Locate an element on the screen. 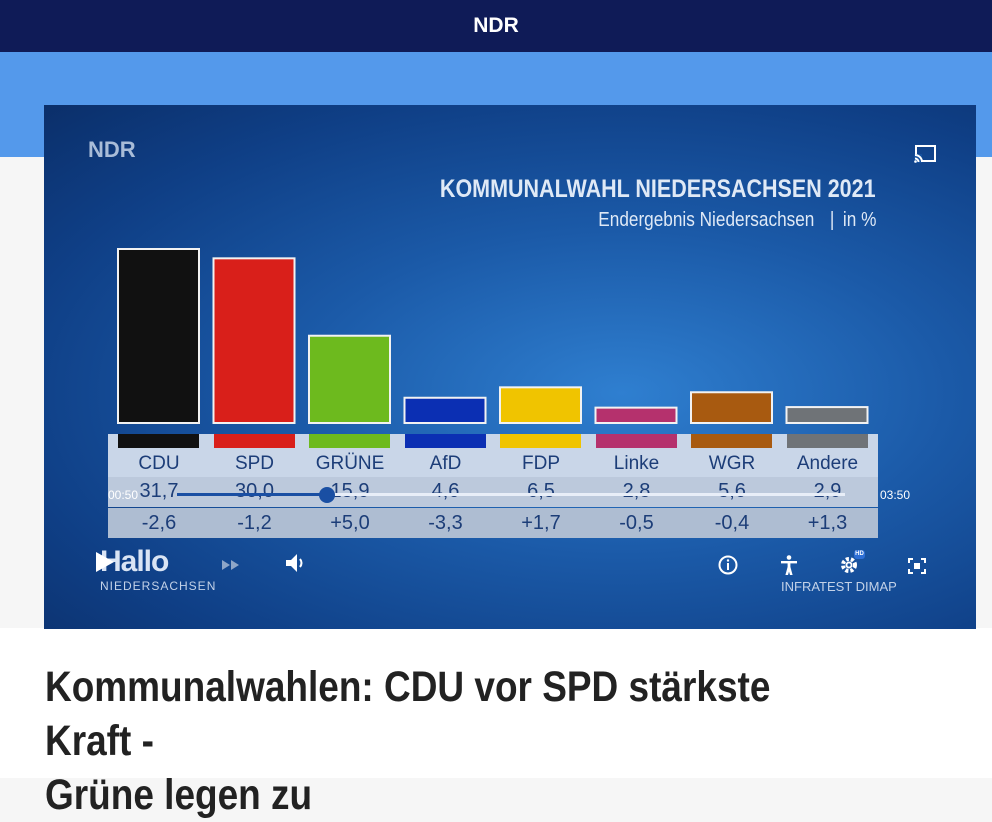 This screenshot has width=992, height=822. progress-thumb is located at coordinates (327, 495).